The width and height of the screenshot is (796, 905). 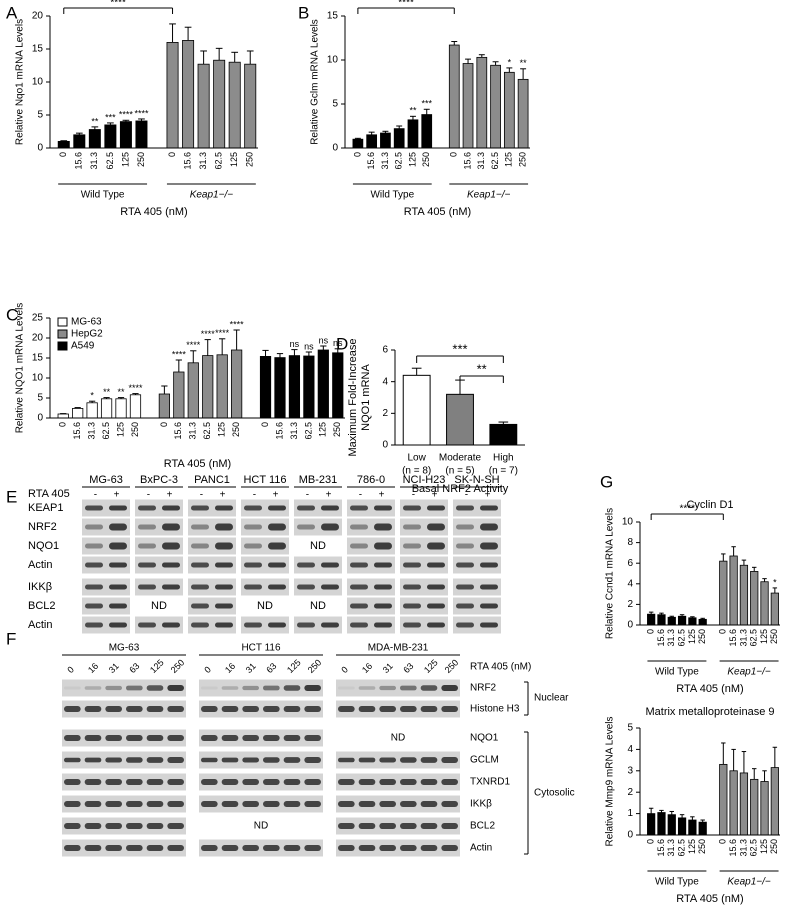 I want to click on dose-label: 63, so click(x=271, y=668).